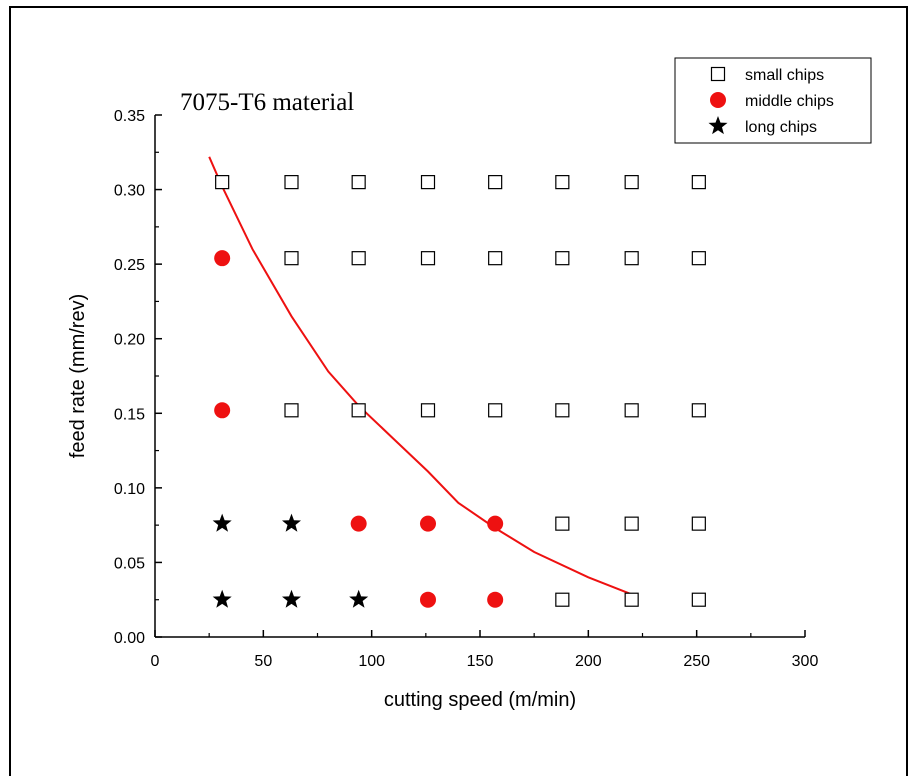  What do you see at coordinates (789, 101) in the screenshot?
I see `legend-label: middle chips` at bounding box center [789, 101].